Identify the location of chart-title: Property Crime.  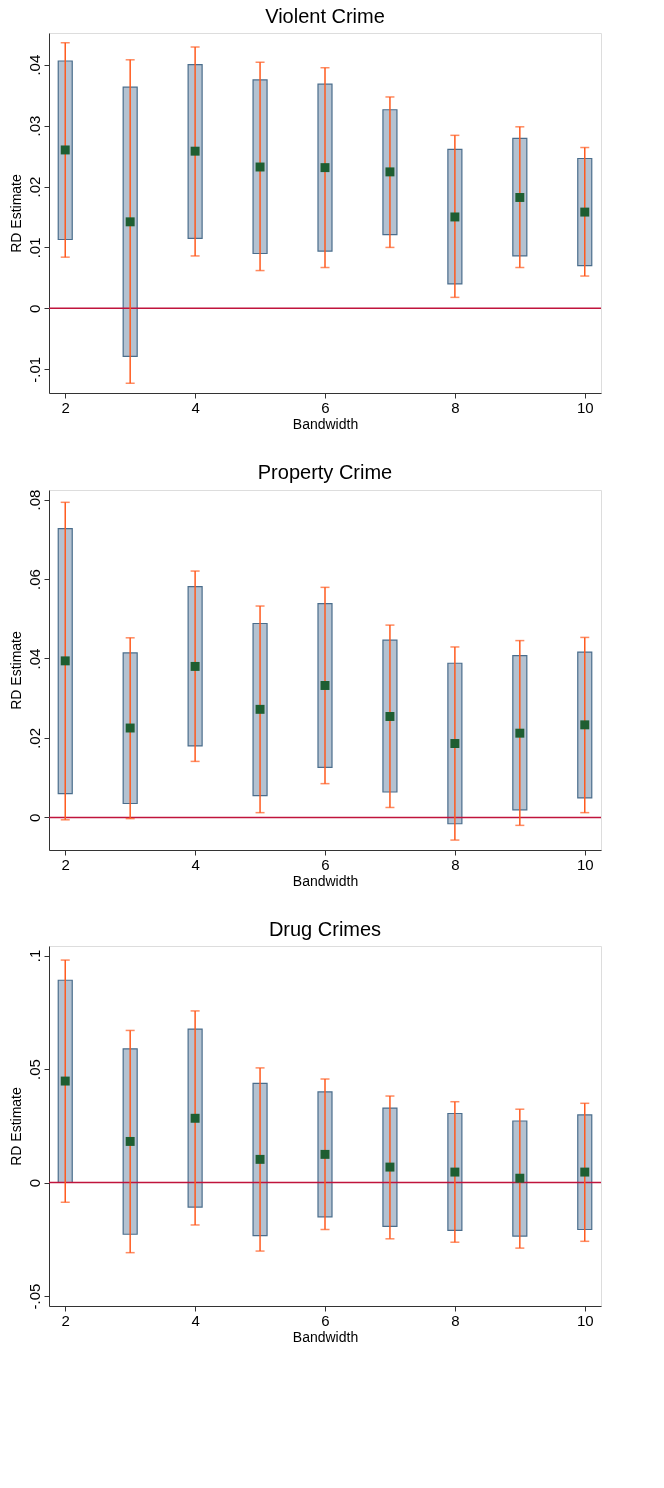
(325, 472).